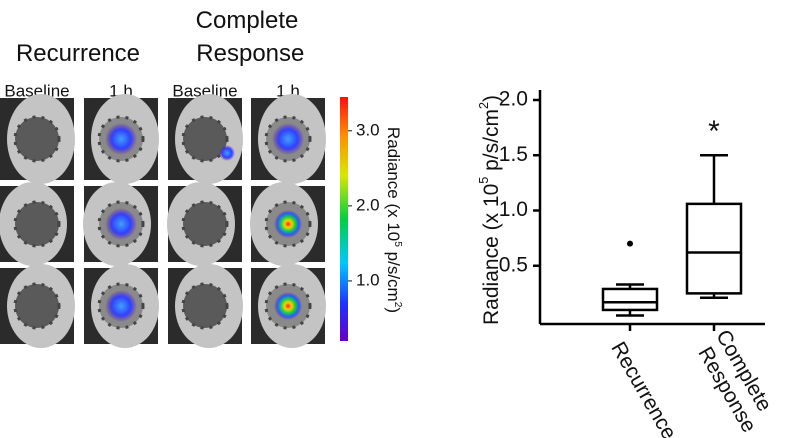 The image size is (800, 438). Describe the element at coordinates (513, 264) in the screenshot. I see `y-tick-label: 0.5` at that location.